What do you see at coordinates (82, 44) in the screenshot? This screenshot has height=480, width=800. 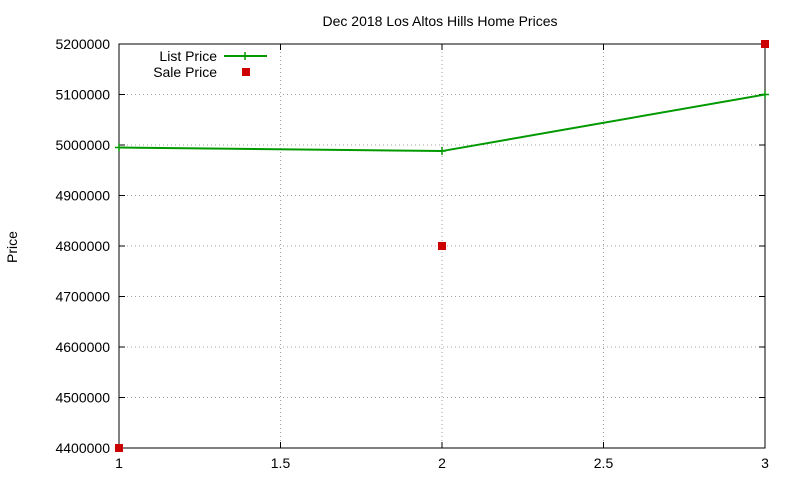 I see `y-tick-label: 5200000` at bounding box center [82, 44].